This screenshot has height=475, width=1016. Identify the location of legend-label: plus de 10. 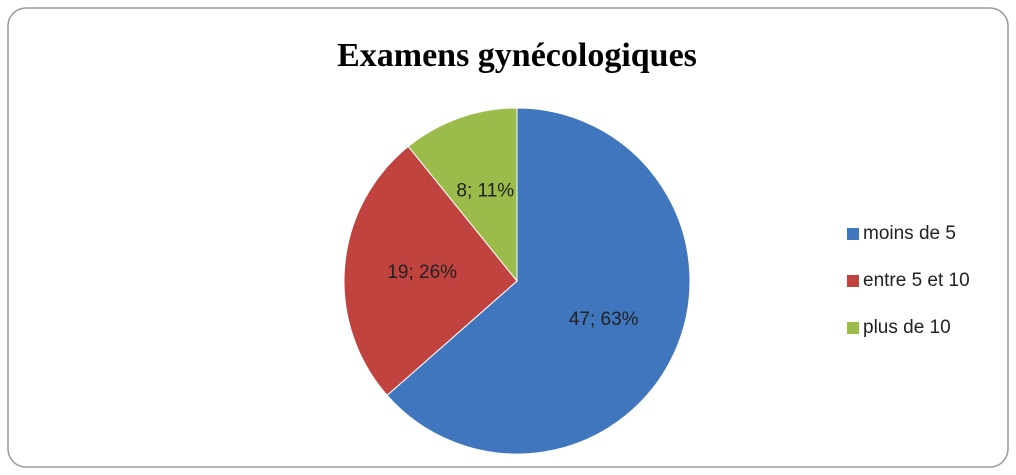
(907, 327).